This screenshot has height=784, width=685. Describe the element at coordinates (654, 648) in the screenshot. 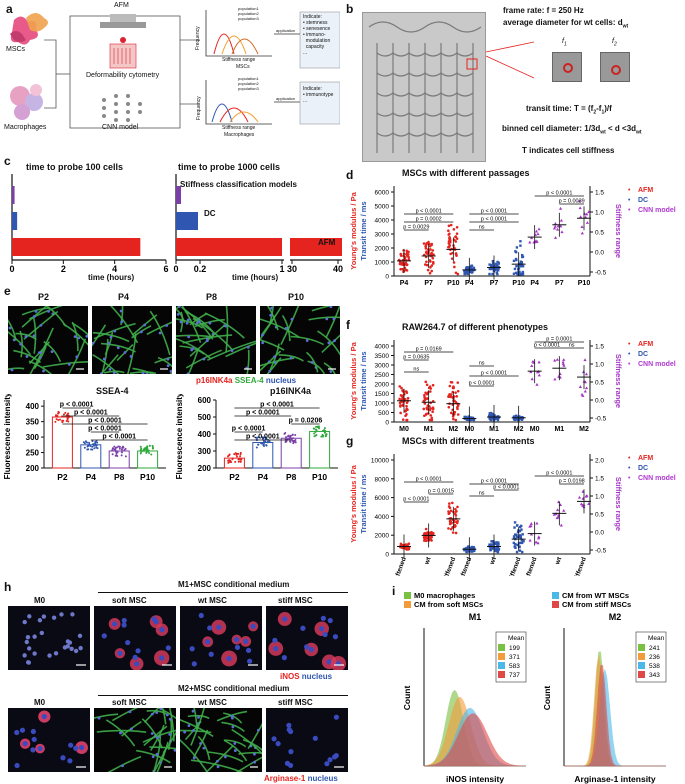

I see `i-mean-value: 241` at that location.